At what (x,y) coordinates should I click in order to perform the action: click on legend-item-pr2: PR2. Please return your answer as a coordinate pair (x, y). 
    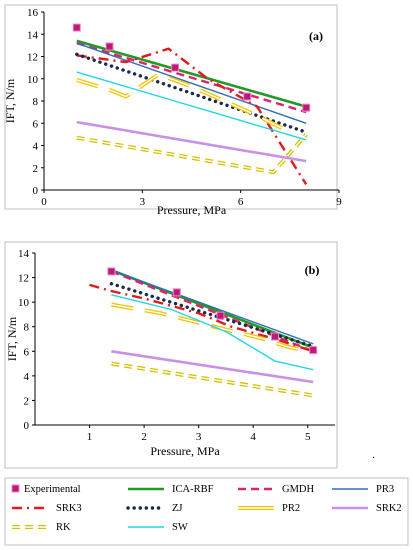
    Looking at the image, I should click on (269, 508).